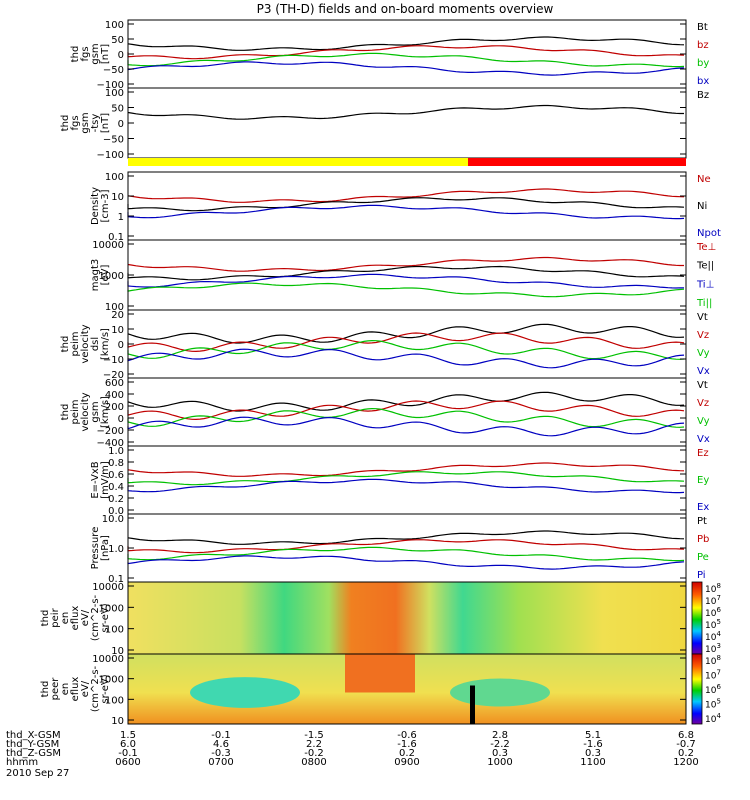 This screenshot has width=750, height=800. What do you see at coordinates (406, 562) in the screenshot?
I see `series-line-pi` at bounding box center [406, 562].